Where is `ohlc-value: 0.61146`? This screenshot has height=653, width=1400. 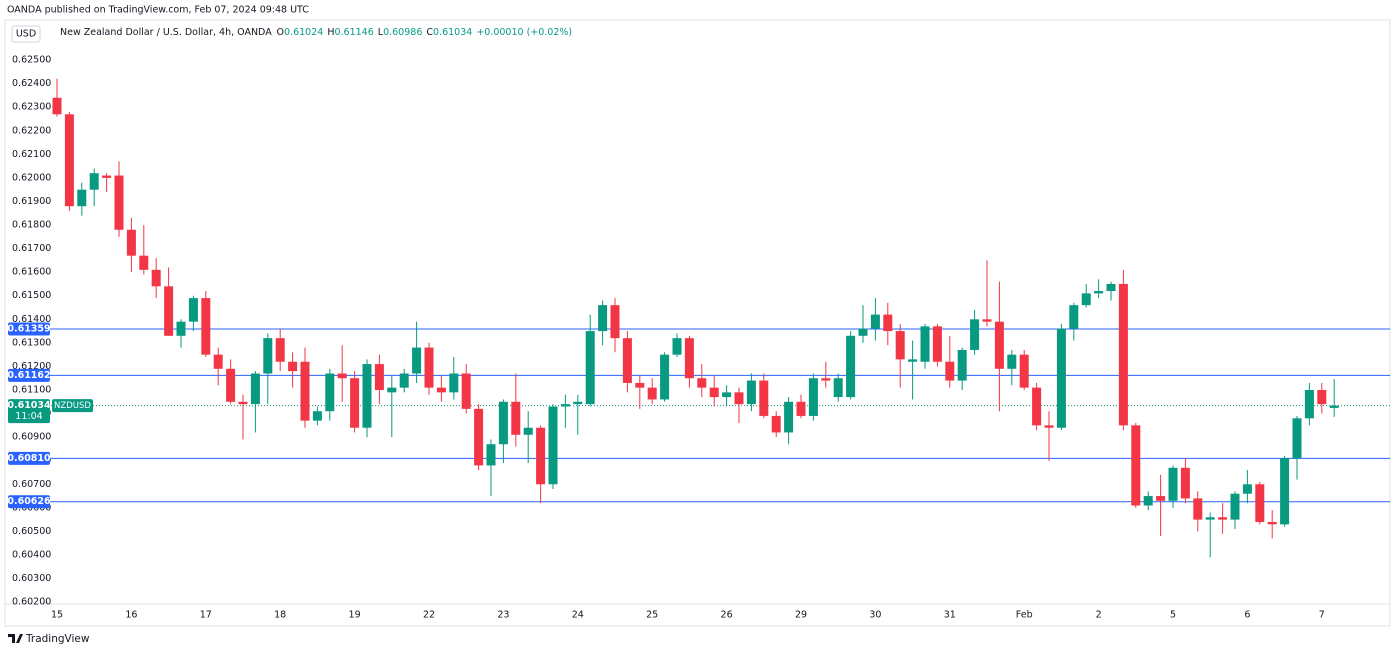
ohlc-value: 0.61146 is located at coordinates (353, 32).